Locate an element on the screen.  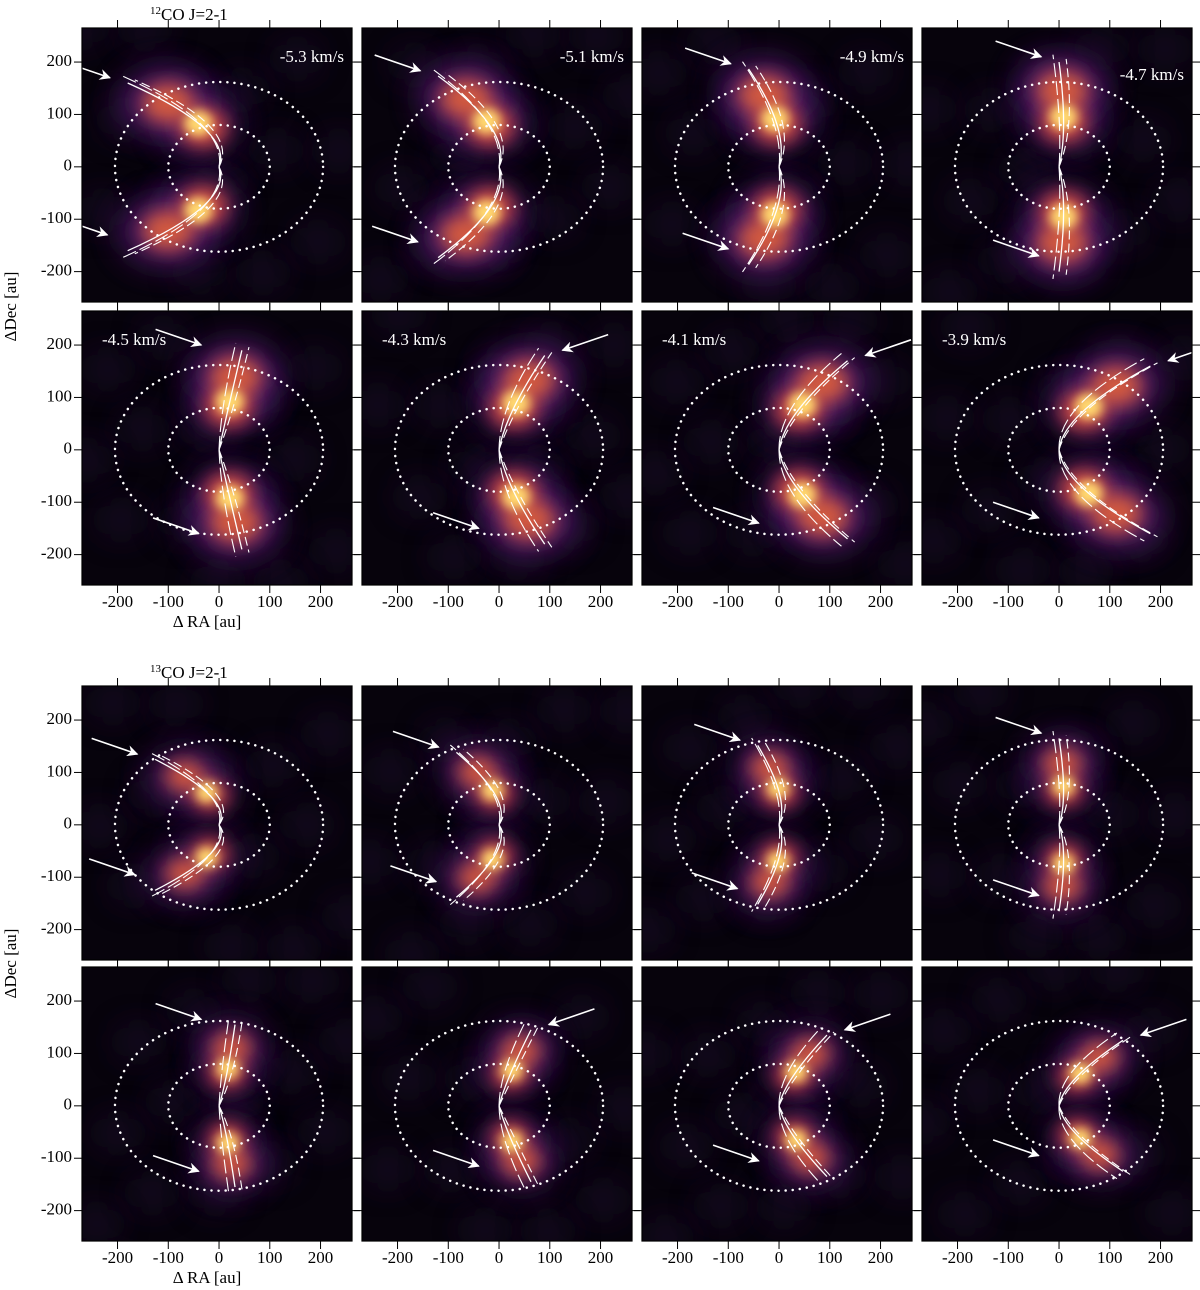
panel: -4.9 km/s is located at coordinates (777, 165).